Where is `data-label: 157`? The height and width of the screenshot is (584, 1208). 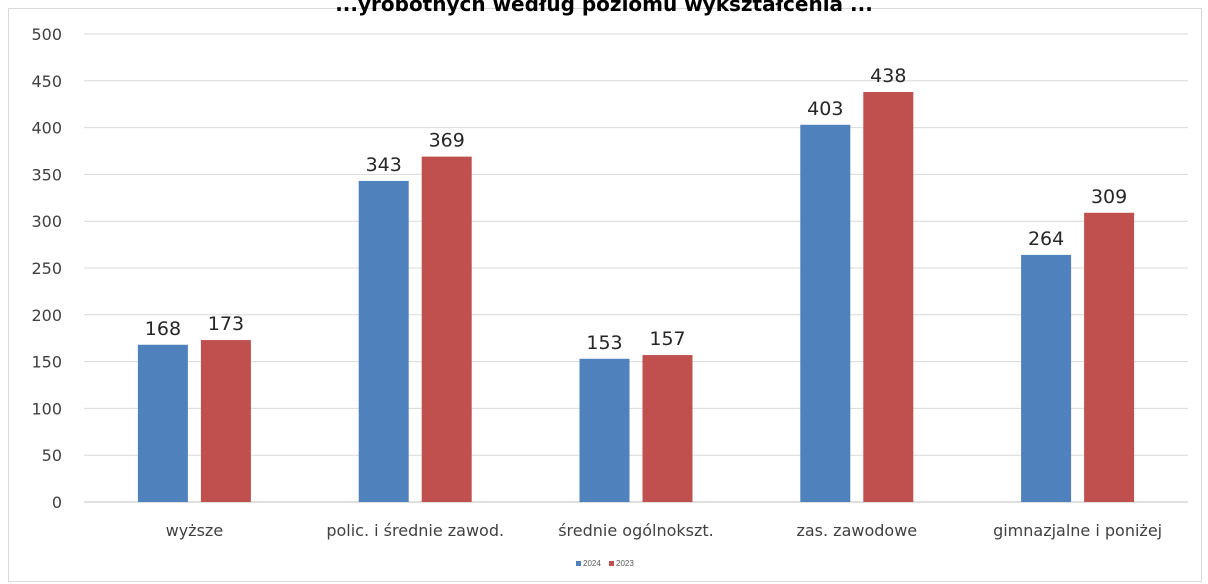 data-label: 157 is located at coordinates (667, 339).